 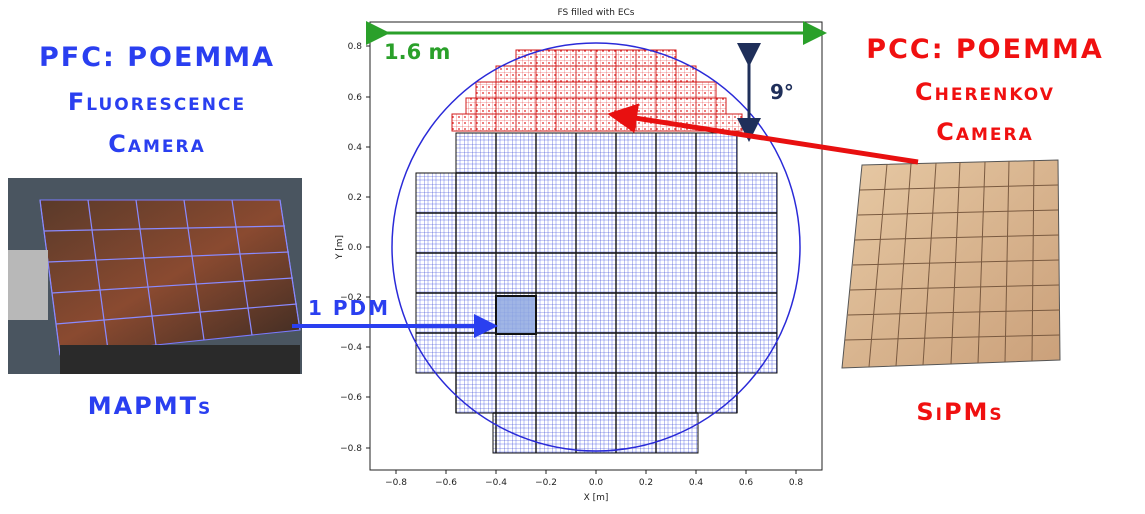 I want to click on pdm-highlight, so click(x=516, y=315).